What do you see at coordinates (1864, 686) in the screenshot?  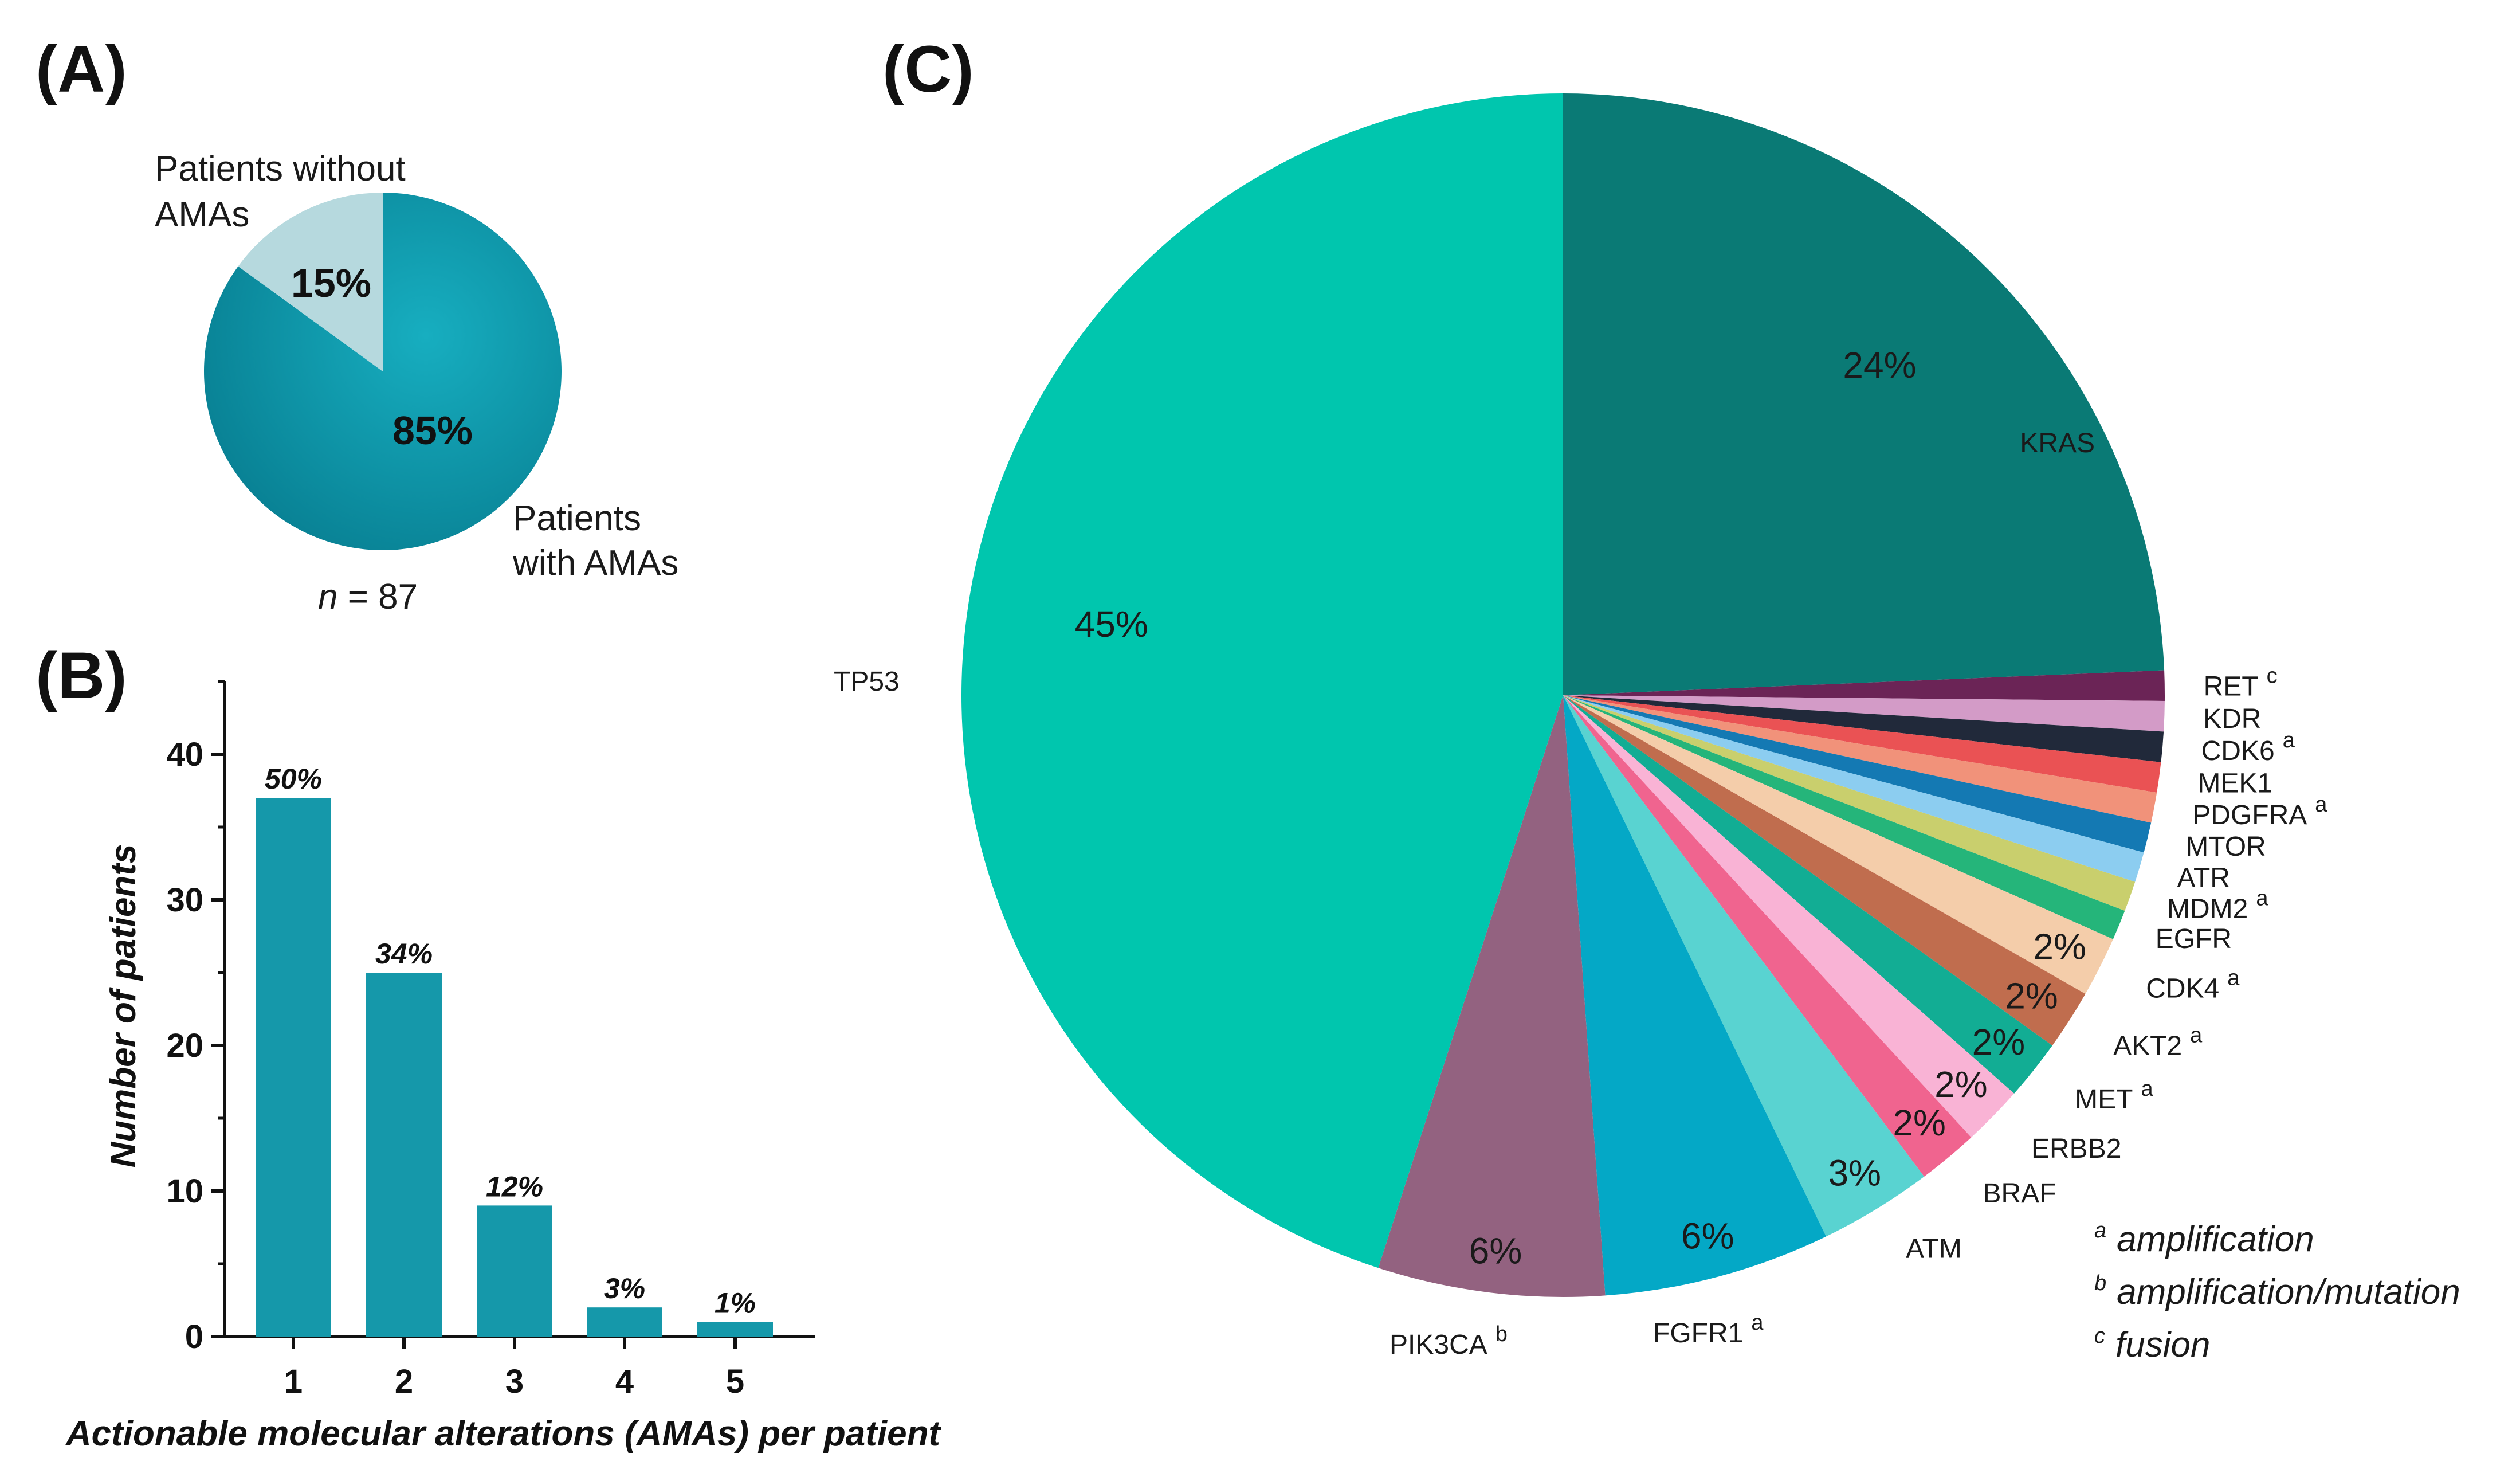 I see `slice-ret` at bounding box center [1864, 686].